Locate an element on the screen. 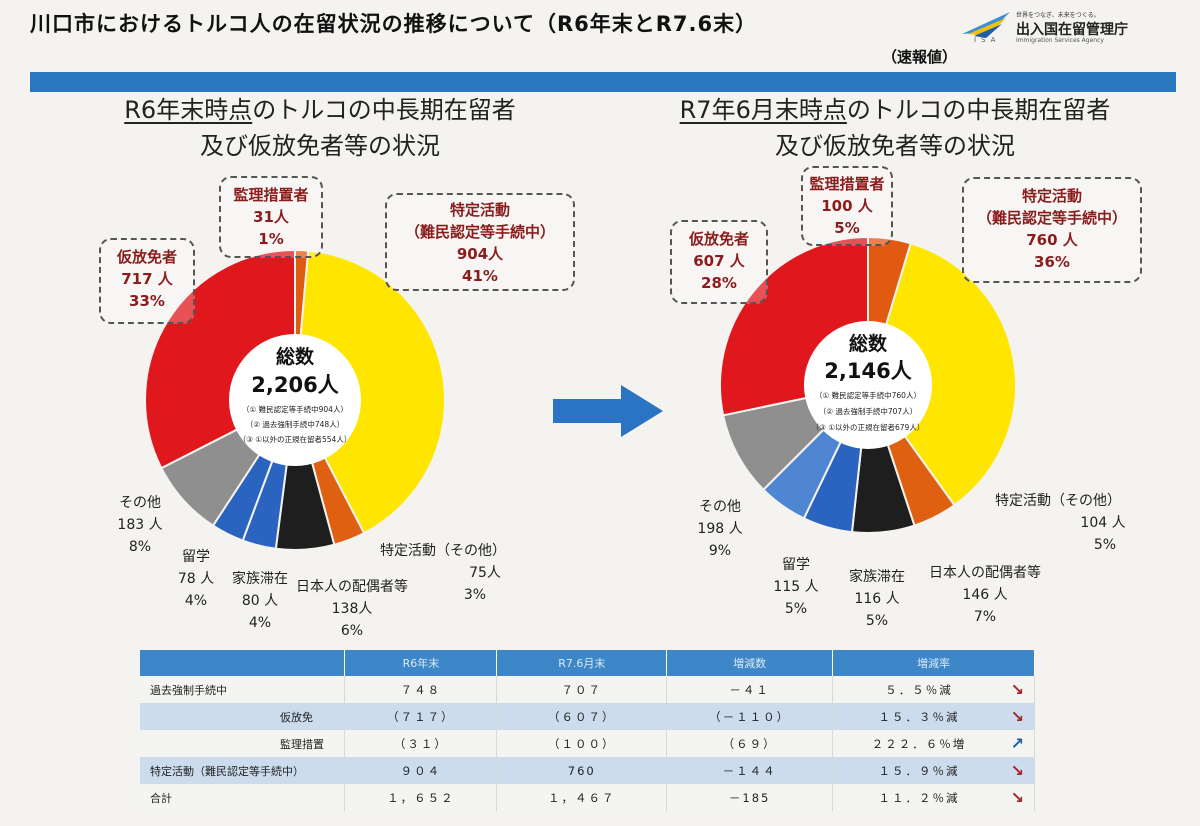  donut-r6 is located at coordinates (295, 399).